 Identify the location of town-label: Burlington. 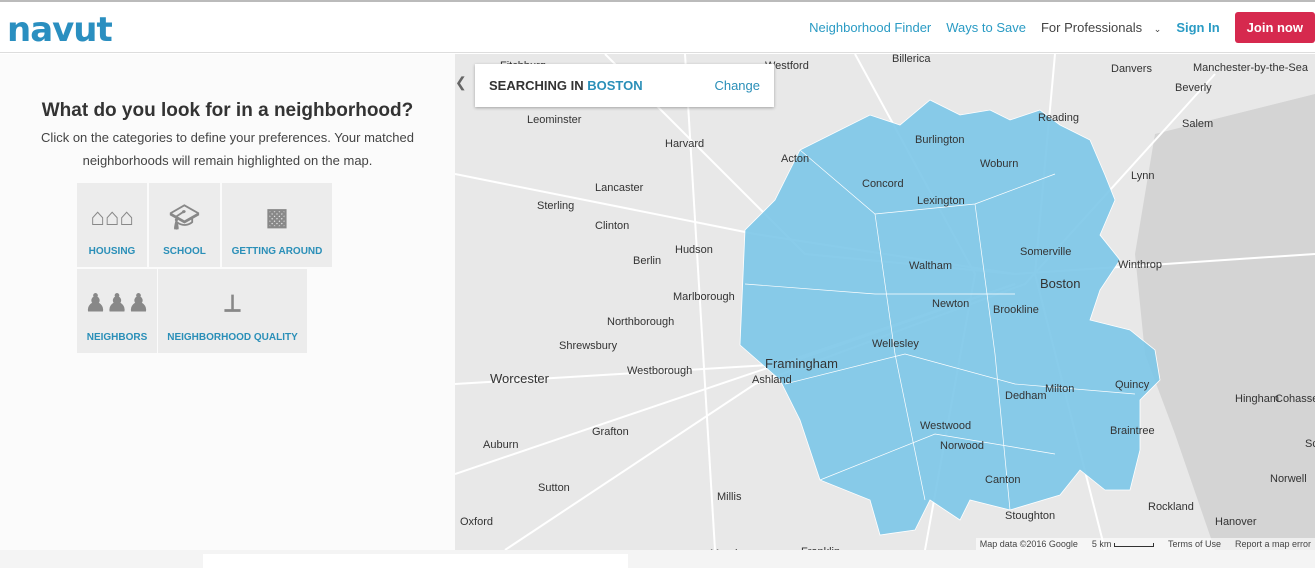
(940, 140).